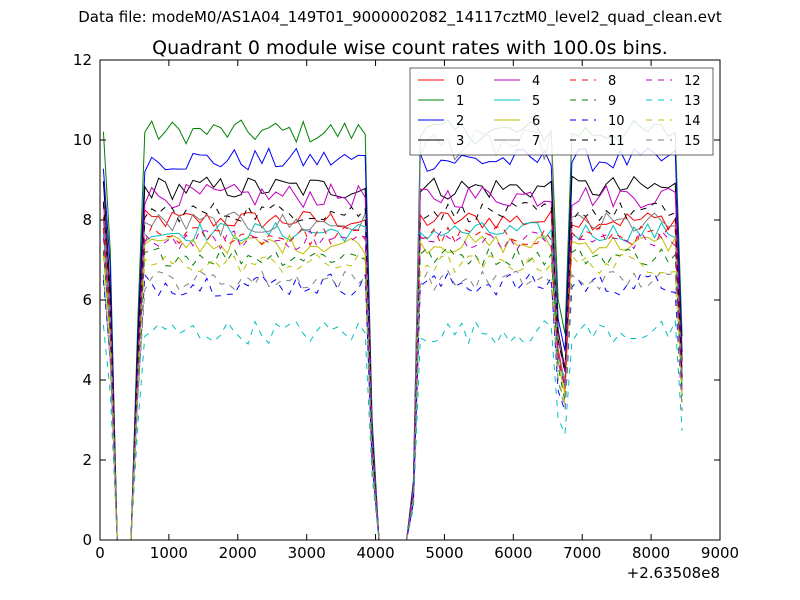  Describe the element at coordinates (616, 121) in the screenshot. I see `legend-label-10: 10` at that location.